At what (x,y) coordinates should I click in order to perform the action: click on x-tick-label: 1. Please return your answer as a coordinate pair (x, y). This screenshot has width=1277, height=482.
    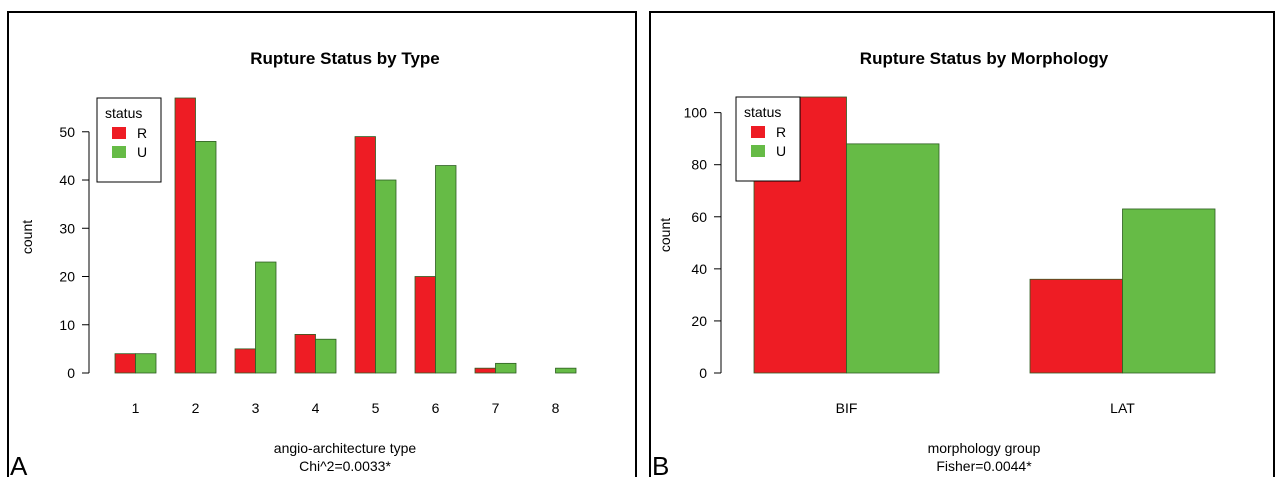
    Looking at the image, I should click on (136, 408).